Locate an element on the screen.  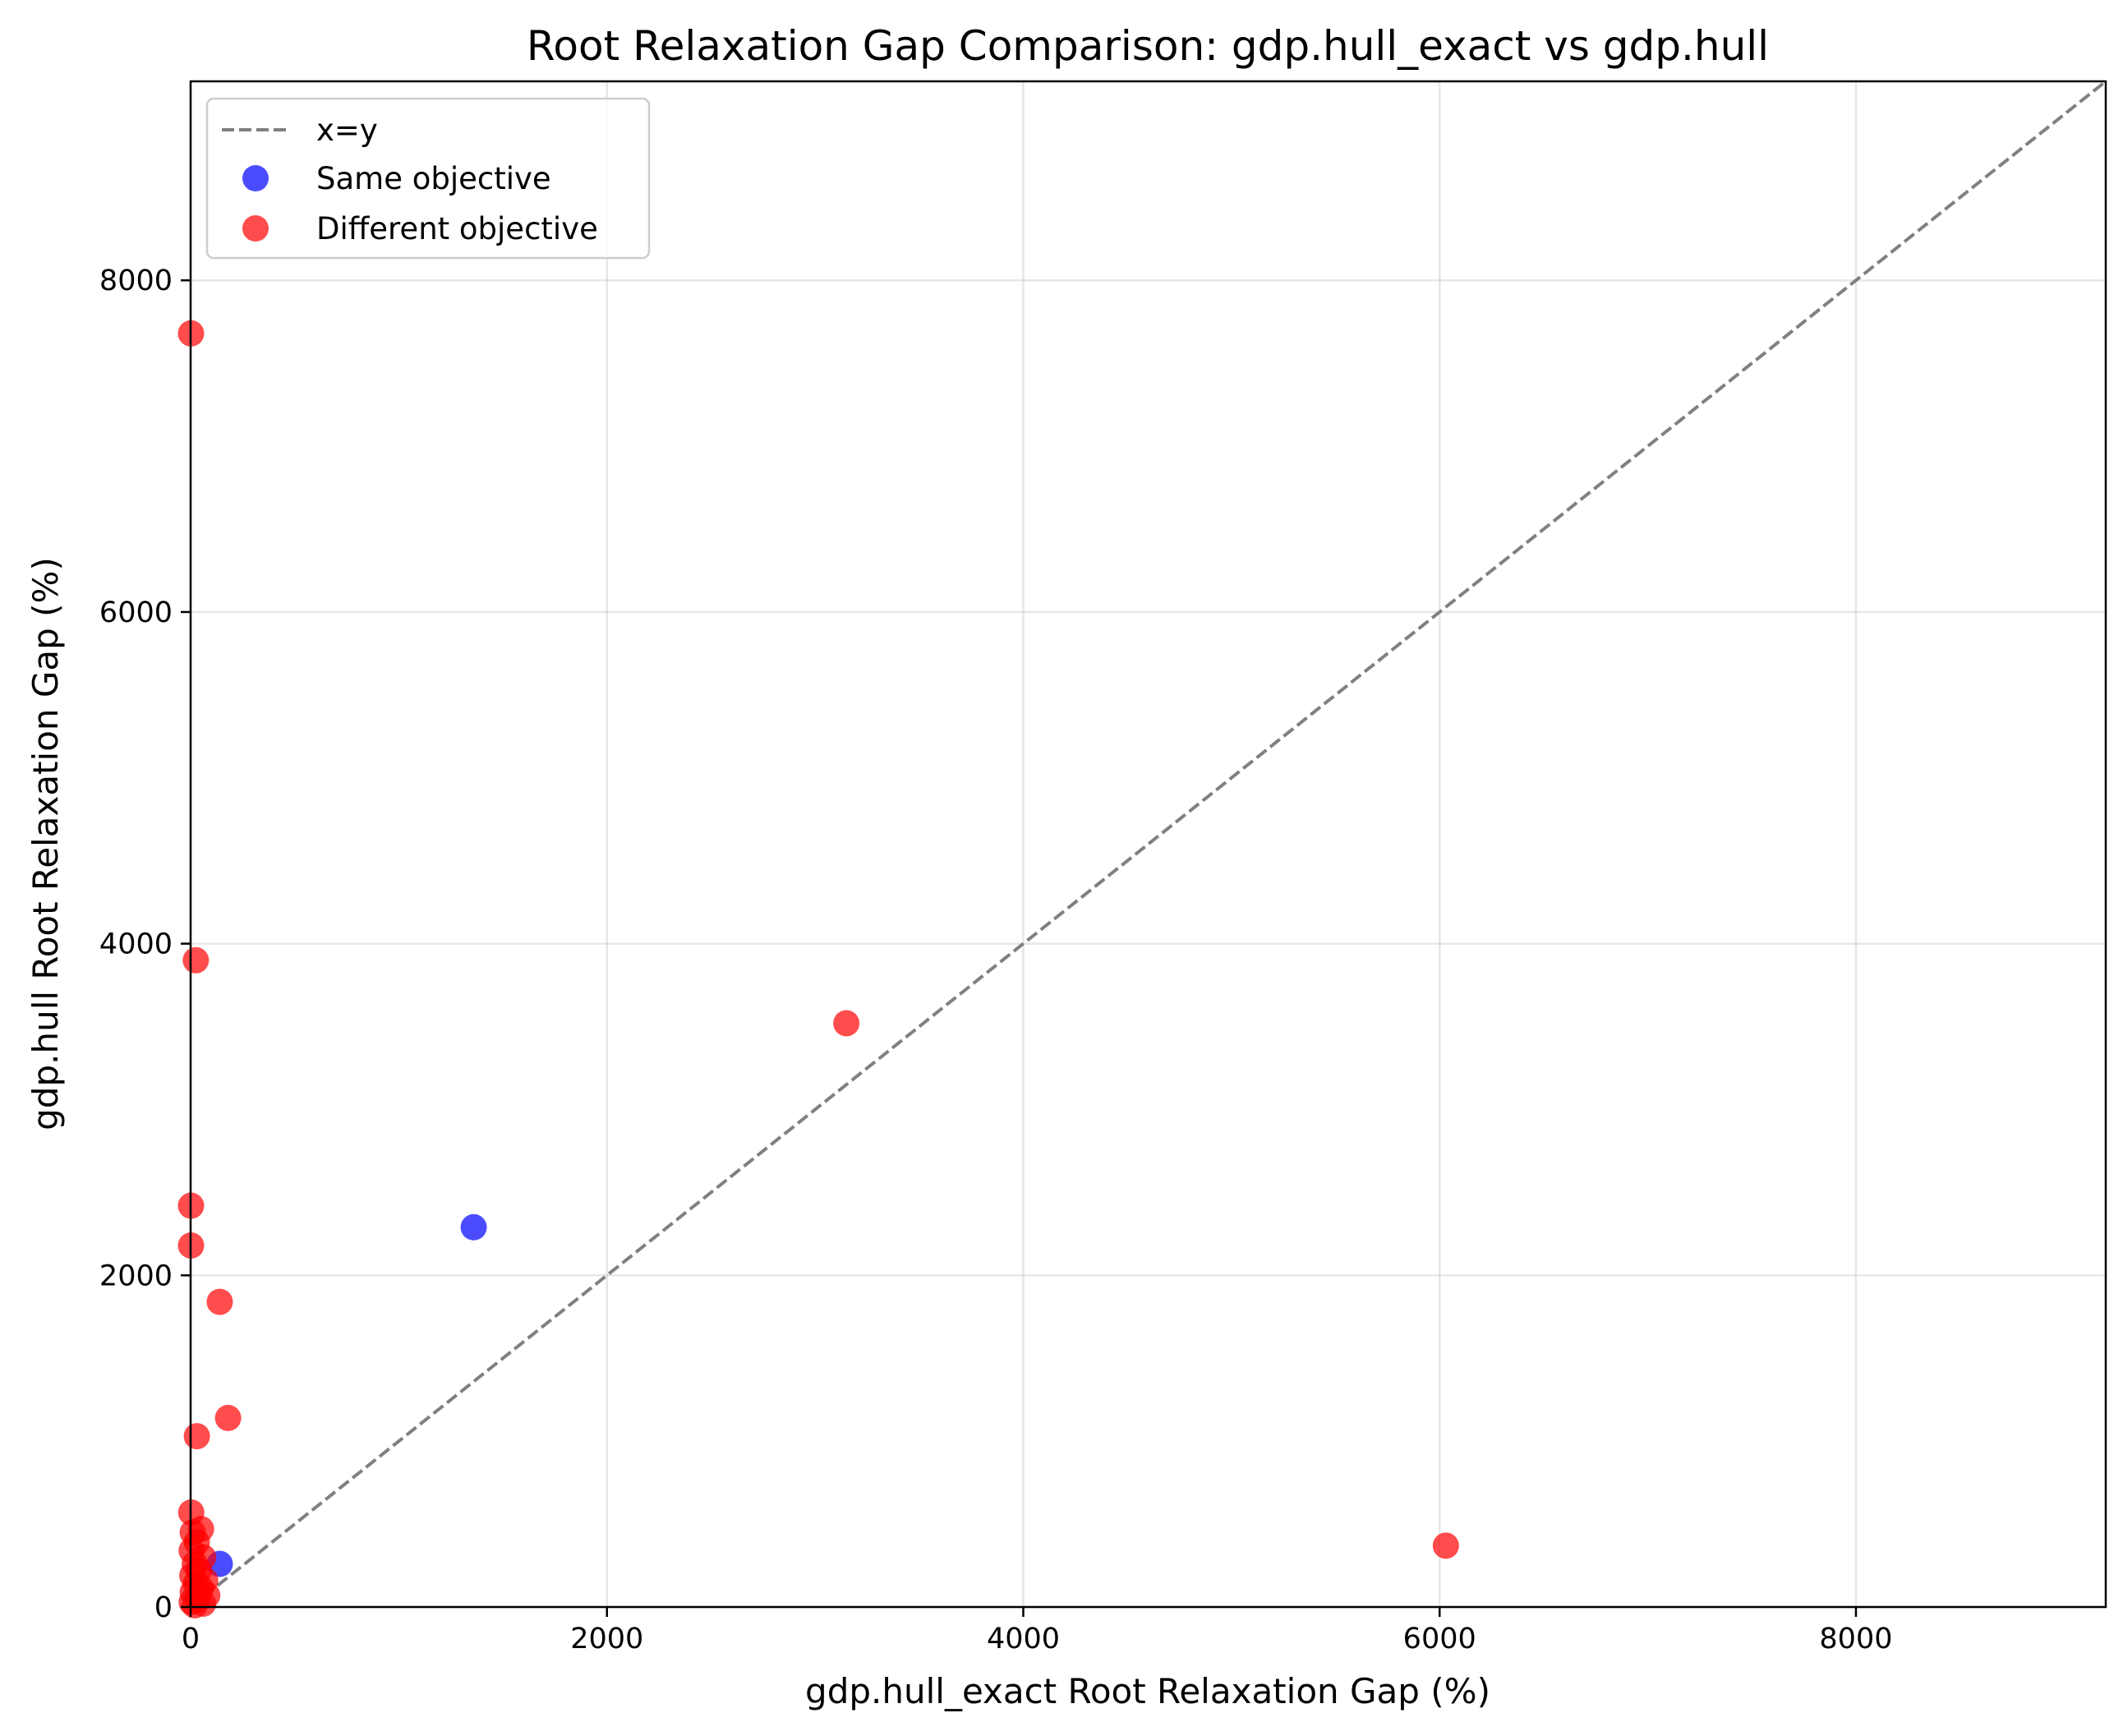
legend-label-same-objective: Same objective is located at coordinates (433, 179).